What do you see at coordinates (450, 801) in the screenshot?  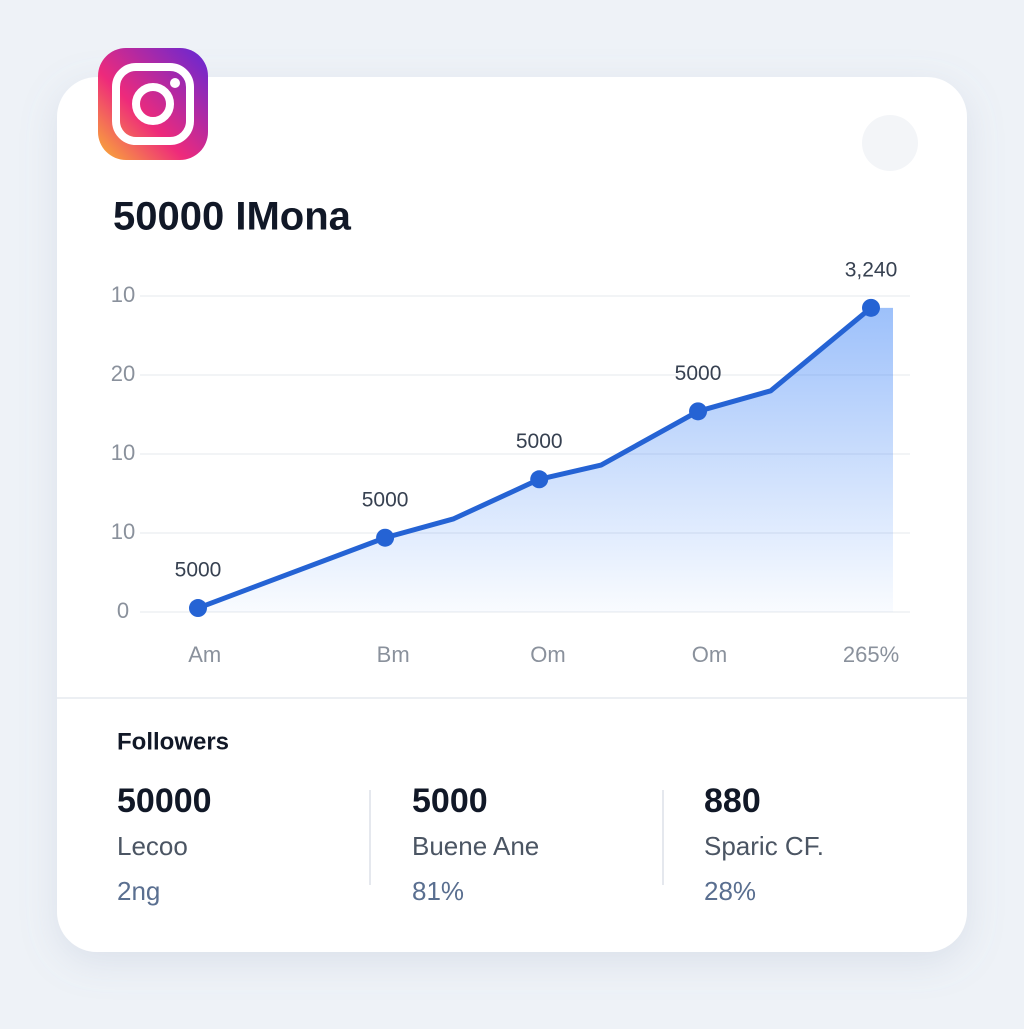 I see `stat-value: 5000` at bounding box center [450, 801].